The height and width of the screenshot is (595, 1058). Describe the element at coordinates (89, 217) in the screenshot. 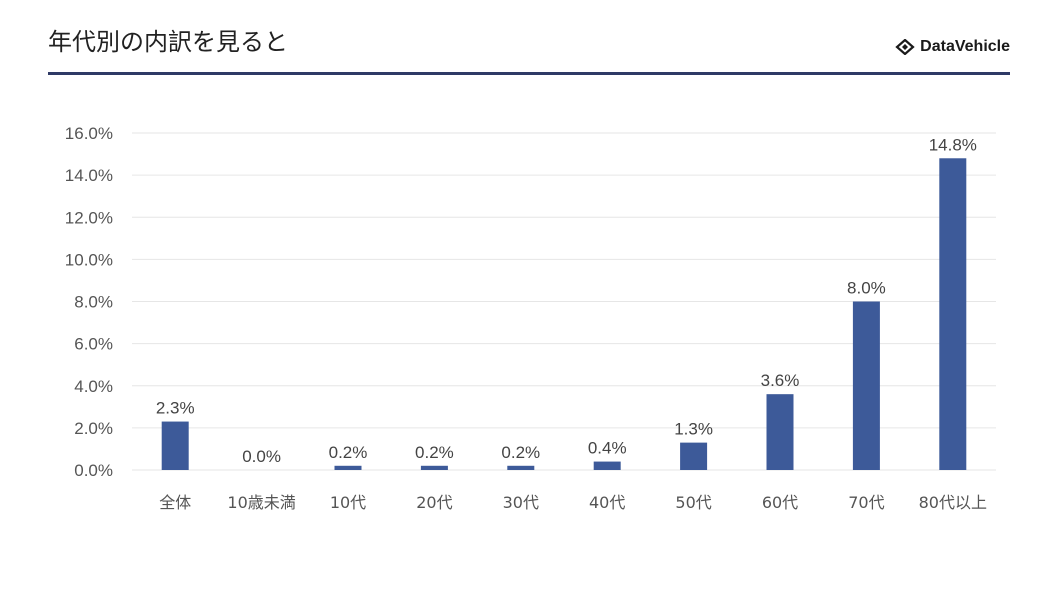

I see `y-tick-label: 12.0%` at that location.